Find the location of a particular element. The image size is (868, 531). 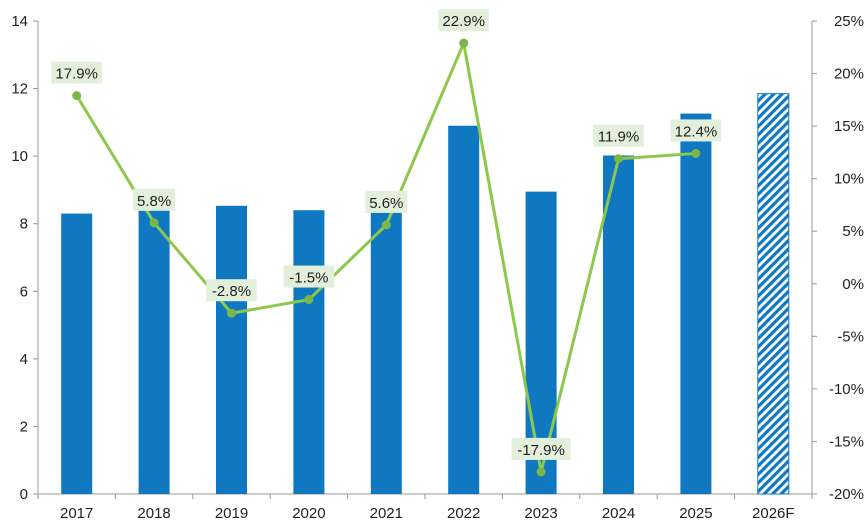

y-tick-label: 4 is located at coordinates (24, 359).